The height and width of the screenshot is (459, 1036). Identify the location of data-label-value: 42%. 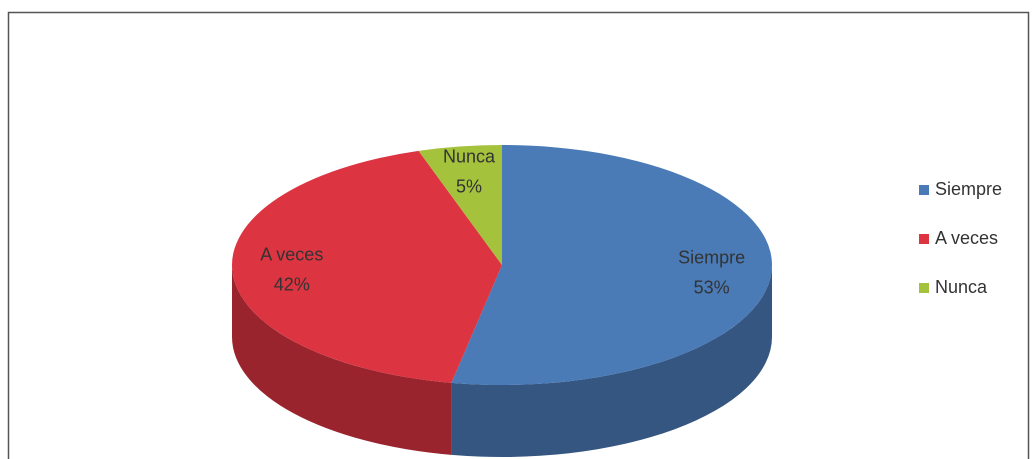
(292, 285).